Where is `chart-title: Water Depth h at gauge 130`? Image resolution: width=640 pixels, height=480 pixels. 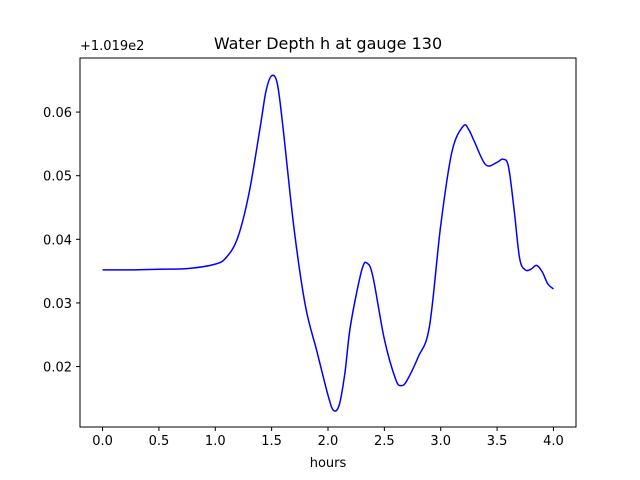
chart-title: Water Depth h at gauge 130 is located at coordinates (328, 43).